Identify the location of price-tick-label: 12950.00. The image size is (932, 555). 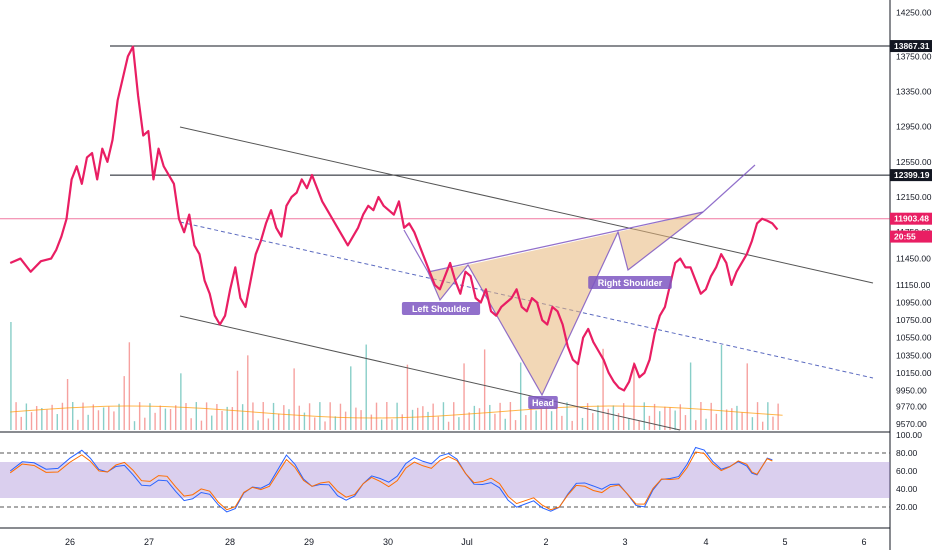
(914, 127).